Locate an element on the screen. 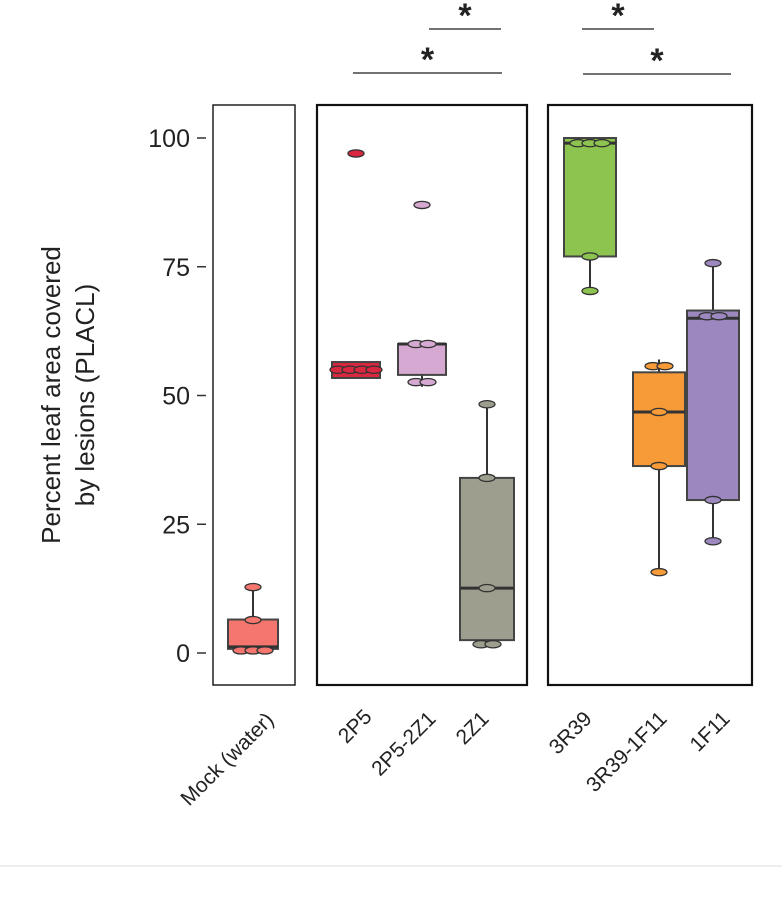 The width and height of the screenshot is (782, 901). y-tick-label: 50 is located at coordinates (176, 397).